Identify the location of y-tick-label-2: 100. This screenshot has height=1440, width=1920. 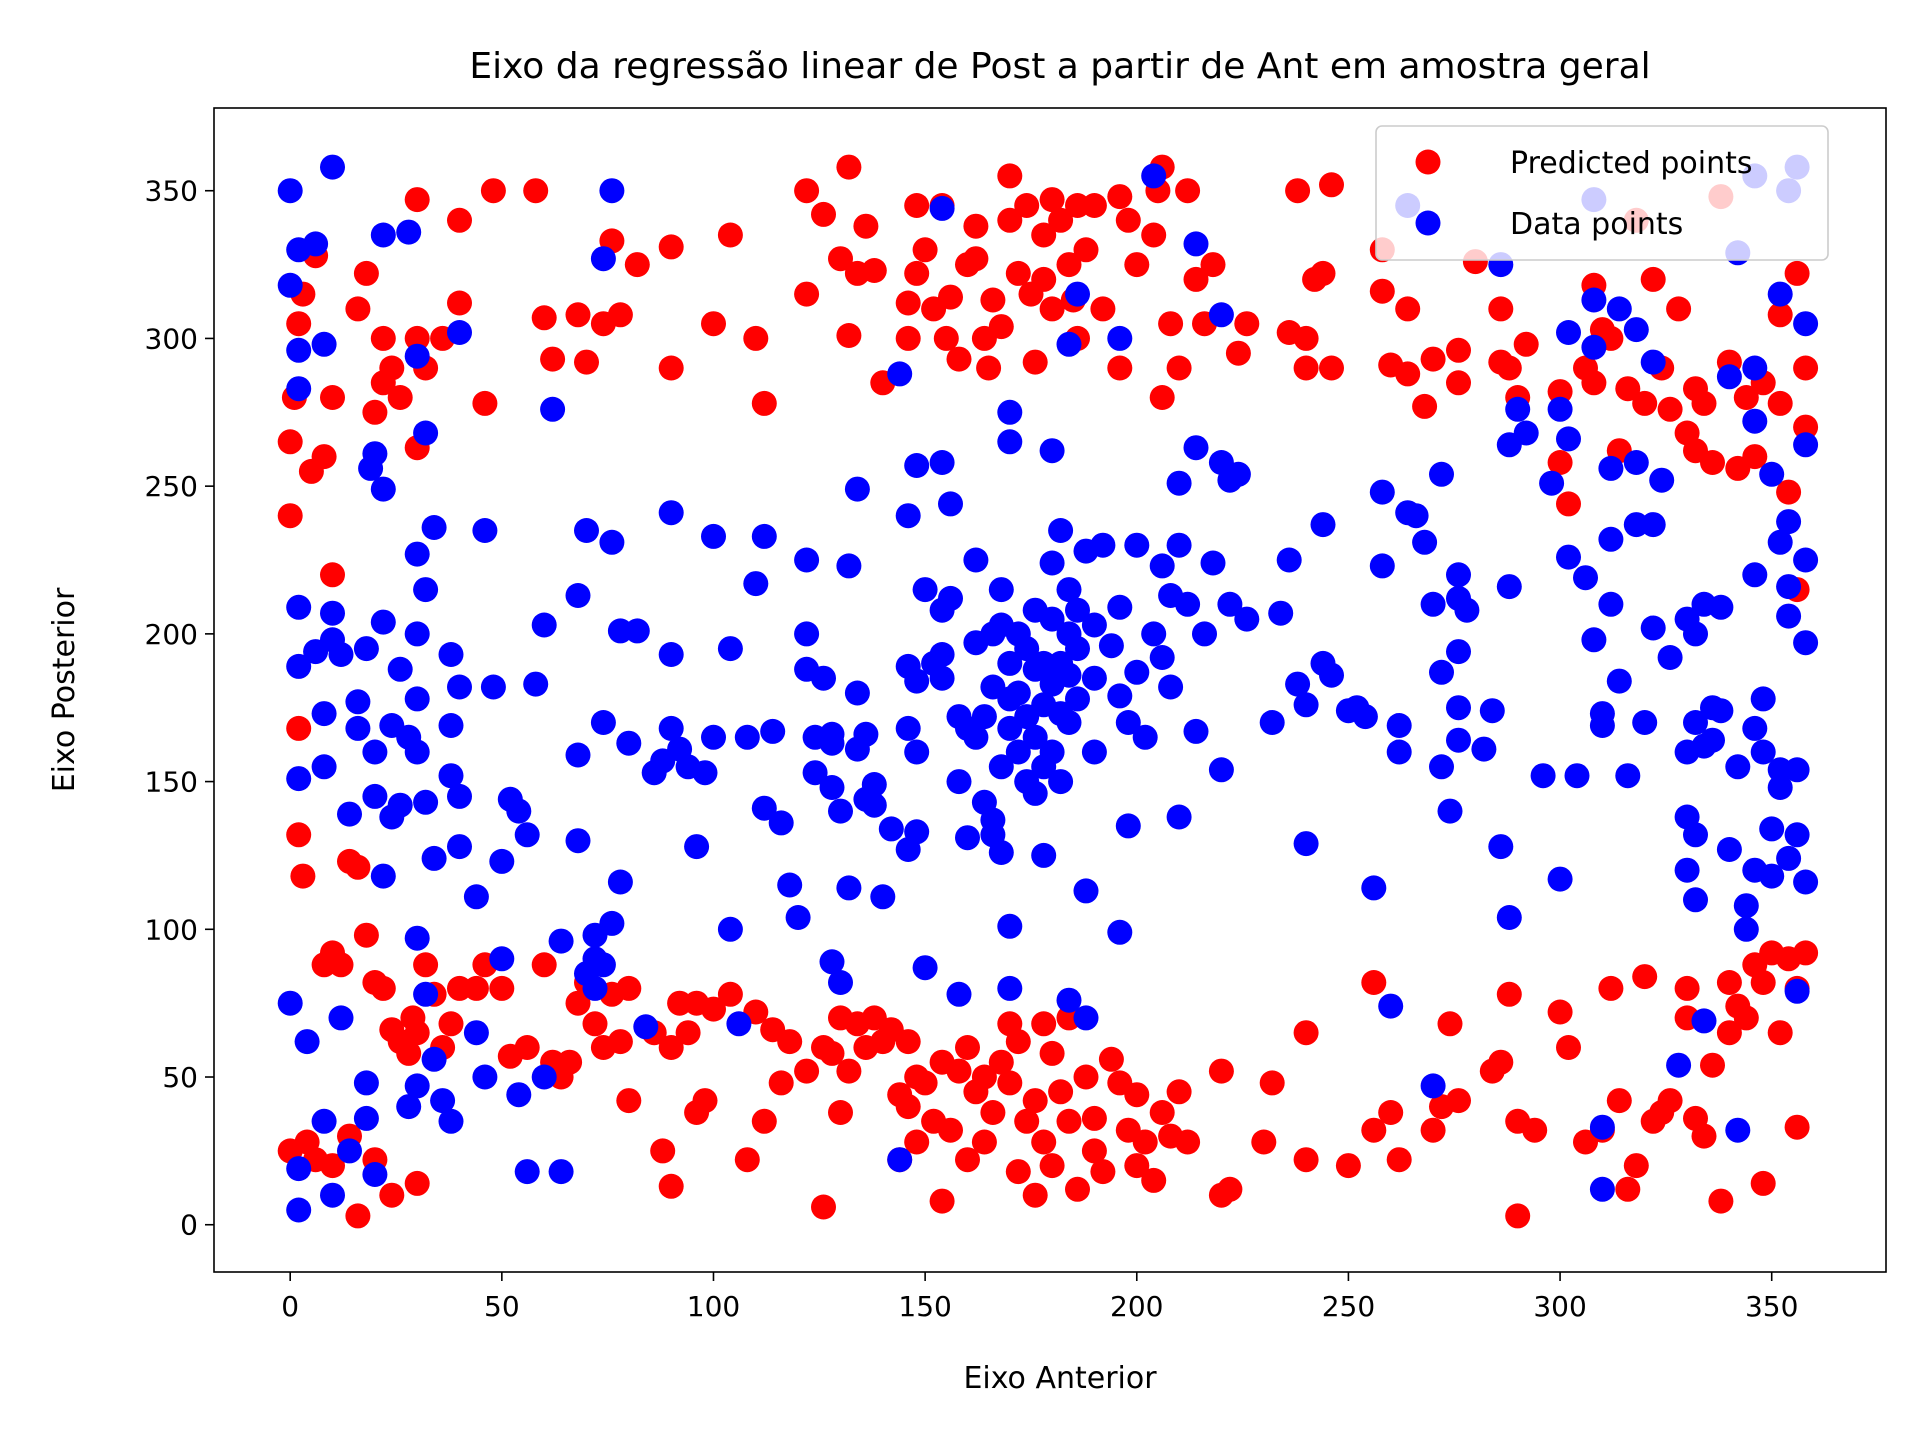
(171, 929).